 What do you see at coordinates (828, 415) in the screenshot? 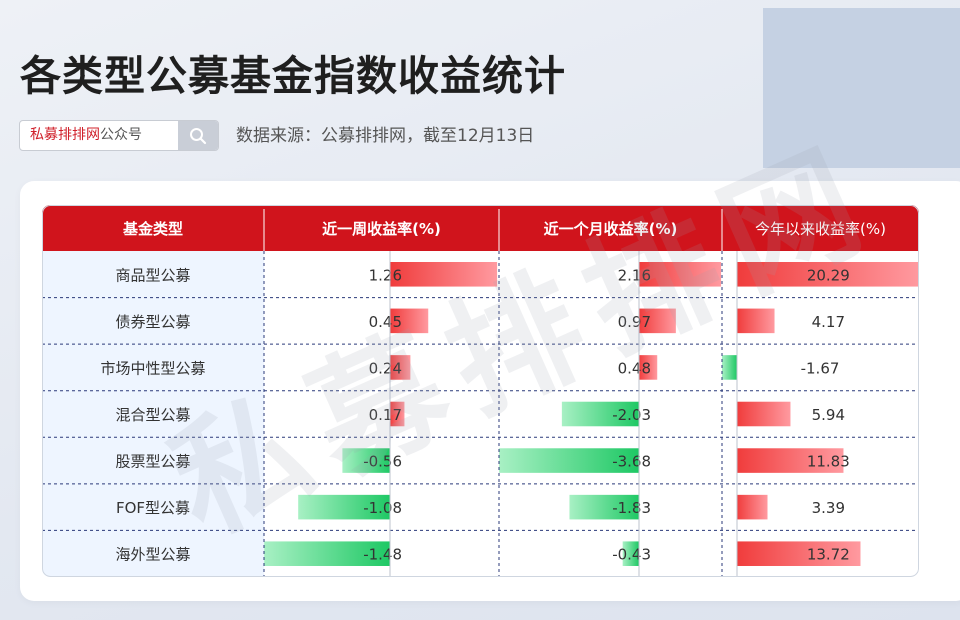
I see `value-label: 5.94` at bounding box center [828, 415].